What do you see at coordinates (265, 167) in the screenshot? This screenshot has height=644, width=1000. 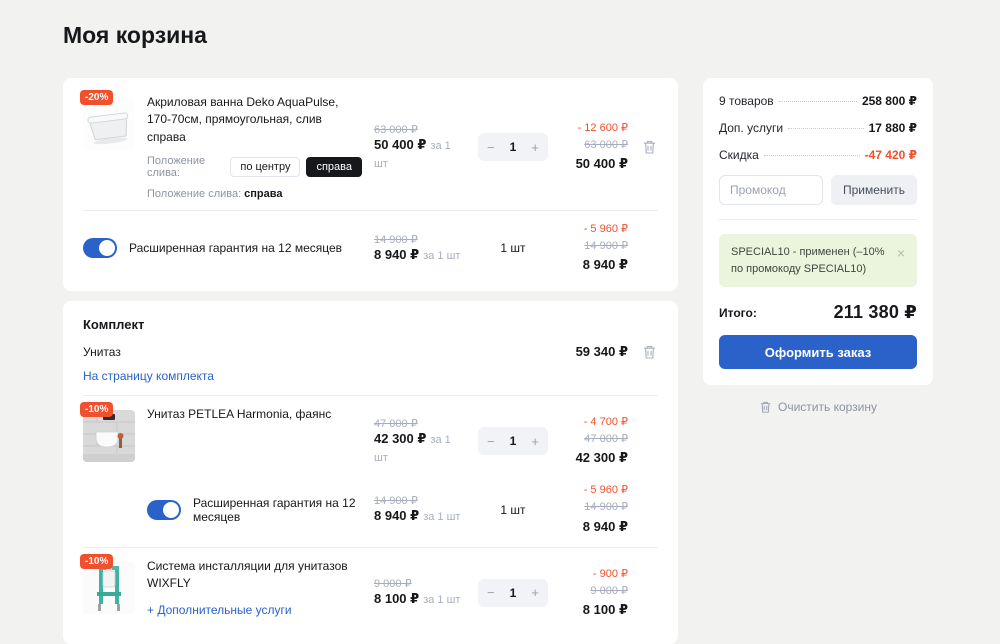 I see `option-chip-center: по центру` at bounding box center [265, 167].